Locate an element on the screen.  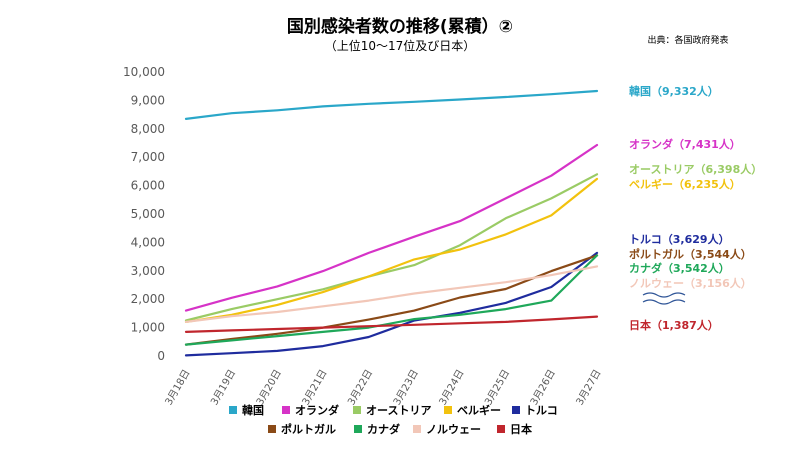
end-label: トルコ（3,629人） is located at coordinates (679, 239).